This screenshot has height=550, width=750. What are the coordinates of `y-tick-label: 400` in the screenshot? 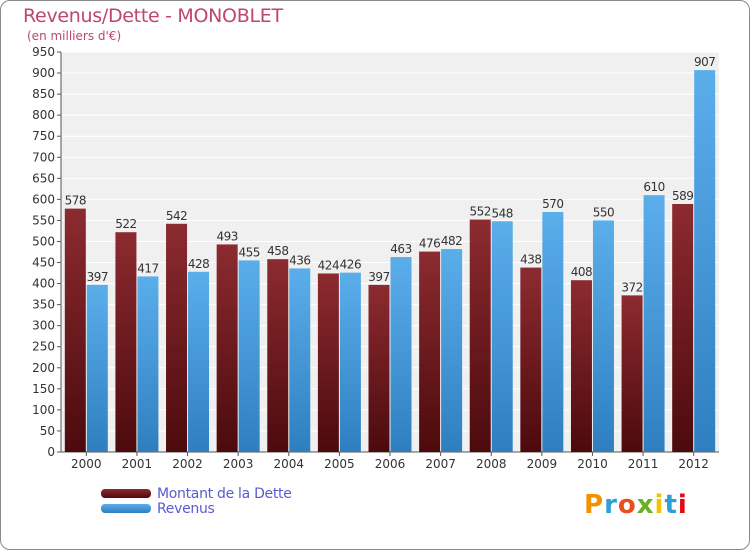 It's located at (43, 284).